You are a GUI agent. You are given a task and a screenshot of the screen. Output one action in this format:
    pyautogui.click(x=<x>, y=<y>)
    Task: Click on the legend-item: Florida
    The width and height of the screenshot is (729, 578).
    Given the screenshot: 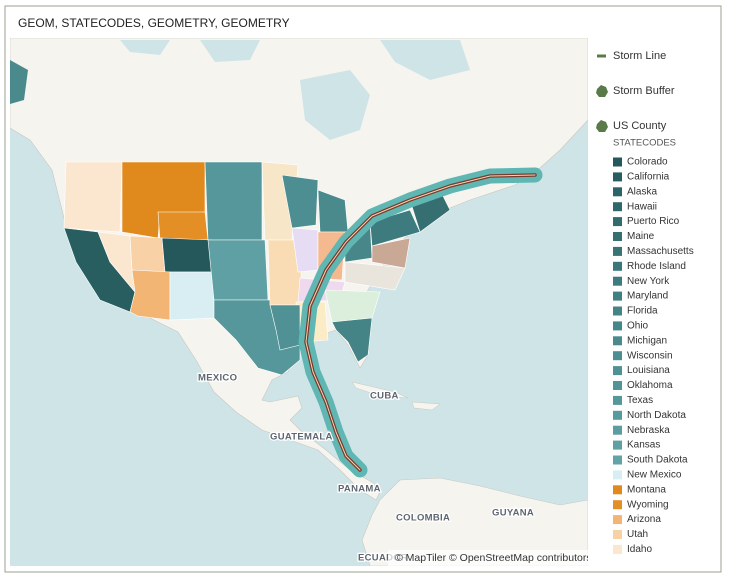 What is the action you would take?
    pyautogui.click(x=642, y=311)
    